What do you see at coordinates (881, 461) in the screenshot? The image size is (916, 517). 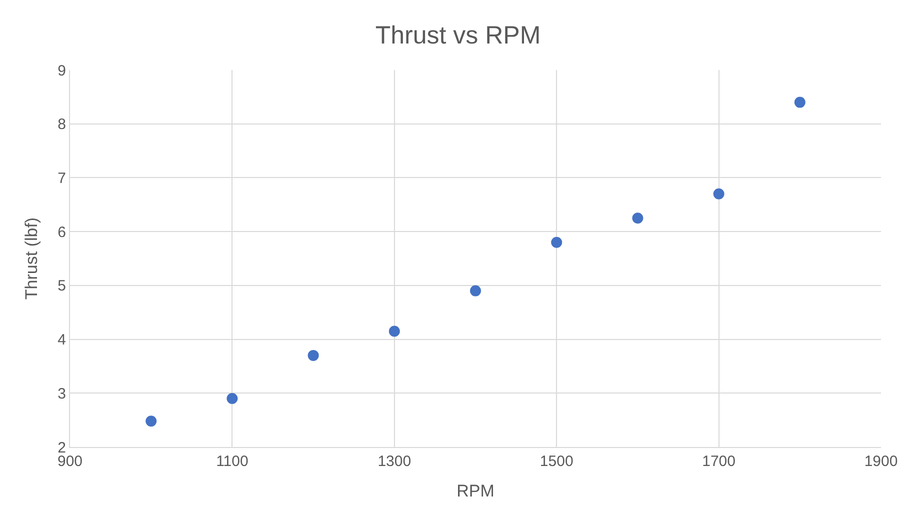 I see `x-tick-label: 1900` at bounding box center [881, 461].